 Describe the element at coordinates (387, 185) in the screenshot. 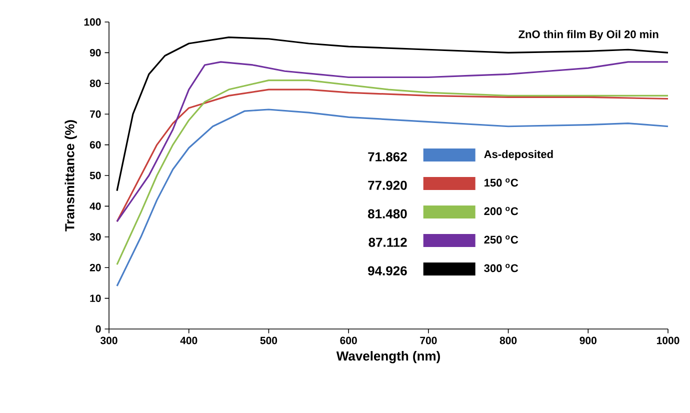

I see `annotation: 77.920` at that location.